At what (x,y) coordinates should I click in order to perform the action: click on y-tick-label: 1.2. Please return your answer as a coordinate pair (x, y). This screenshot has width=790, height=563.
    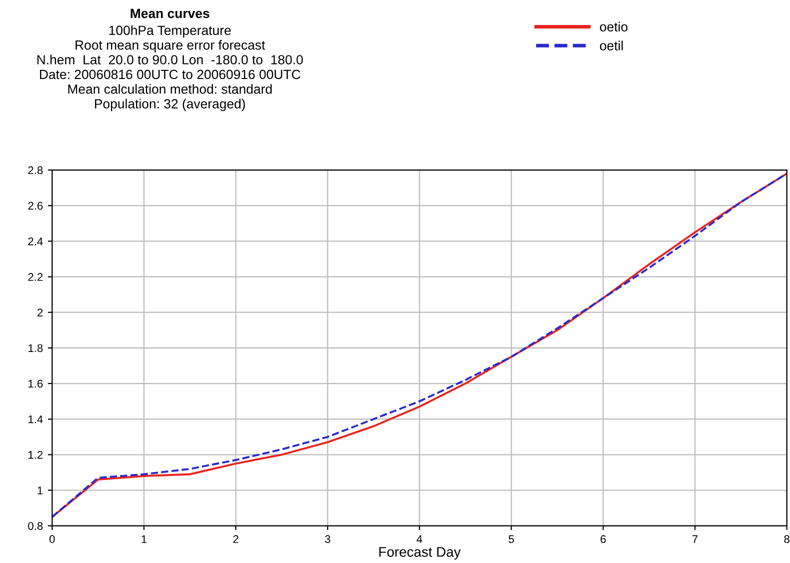
    Looking at the image, I should click on (35, 454).